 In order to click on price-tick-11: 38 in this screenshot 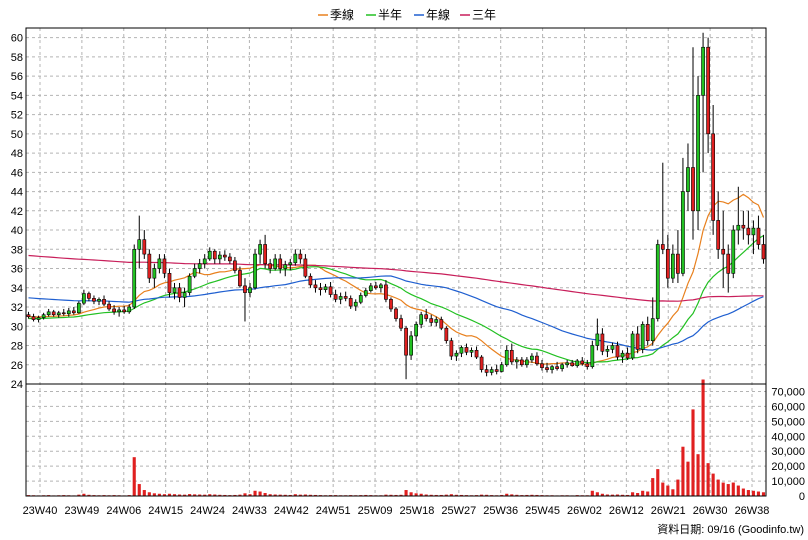, I will do `click(17, 250)`.